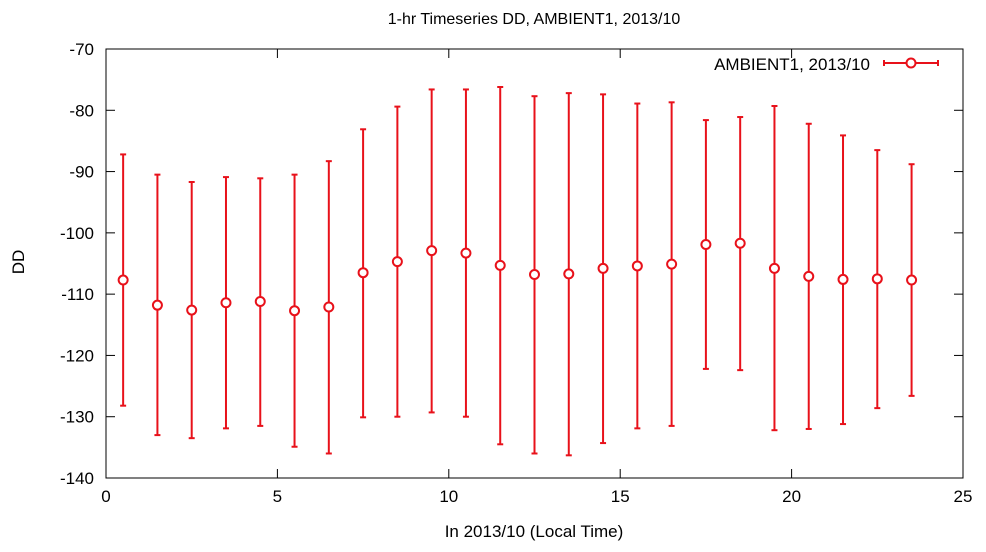  What do you see at coordinates (792, 64) in the screenshot?
I see `legend-label: AMBIENT1, 2013/10` at bounding box center [792, 64].